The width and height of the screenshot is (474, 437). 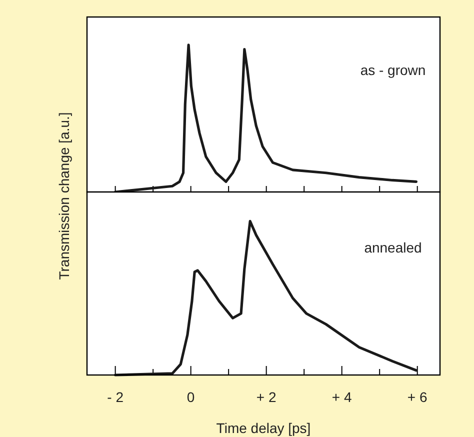 I want to click on x-tick-label: 0, so click(x=190, y=397).